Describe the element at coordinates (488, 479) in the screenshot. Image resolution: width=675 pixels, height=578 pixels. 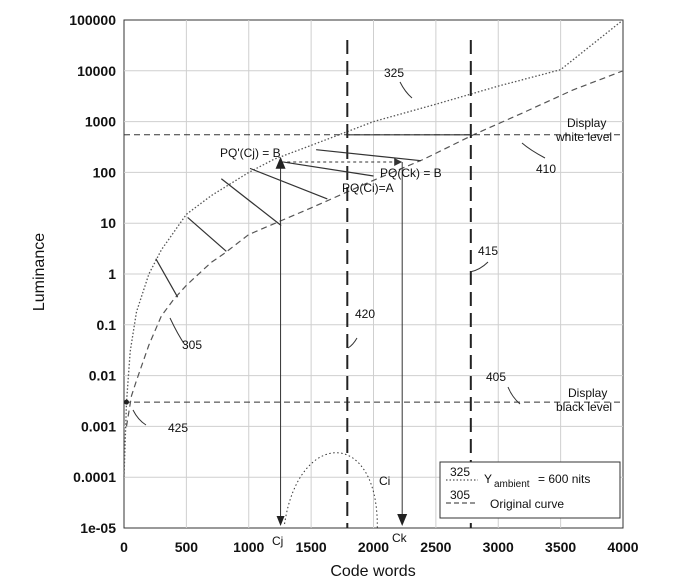
I see `legend-label-325: Y` at that location.